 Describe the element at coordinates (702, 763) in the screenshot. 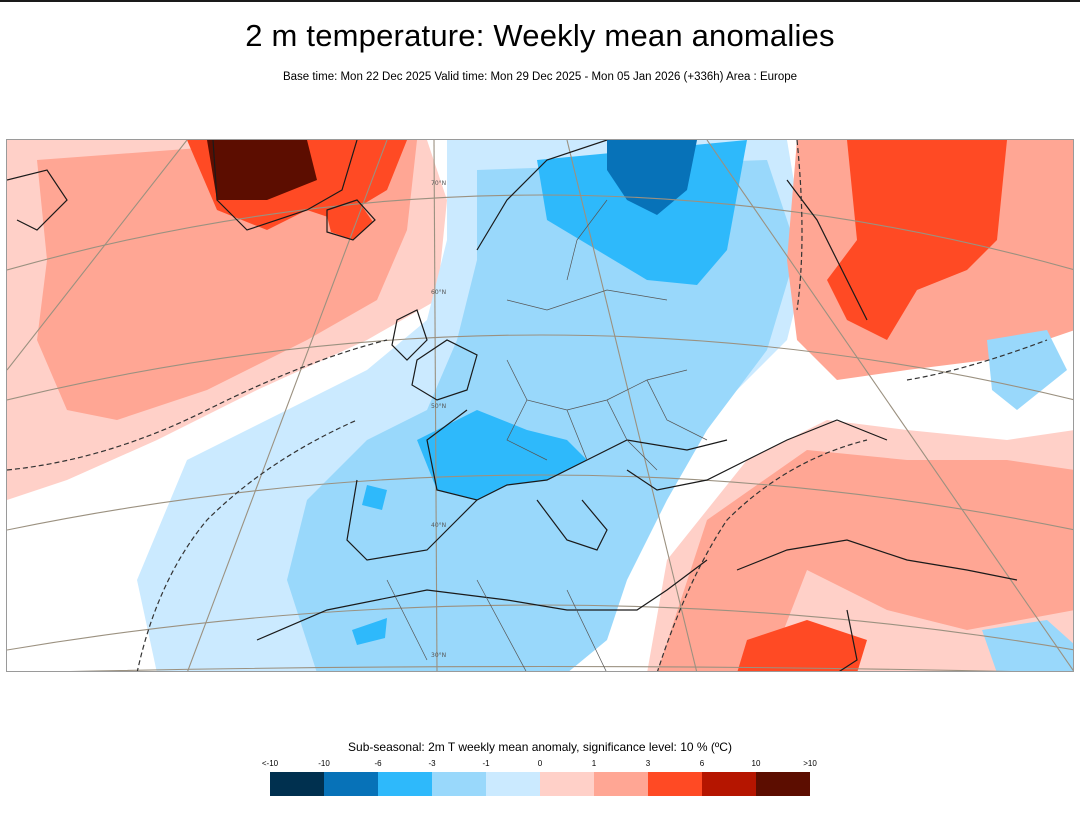

I see `legend-tick-label: 6` at that location.